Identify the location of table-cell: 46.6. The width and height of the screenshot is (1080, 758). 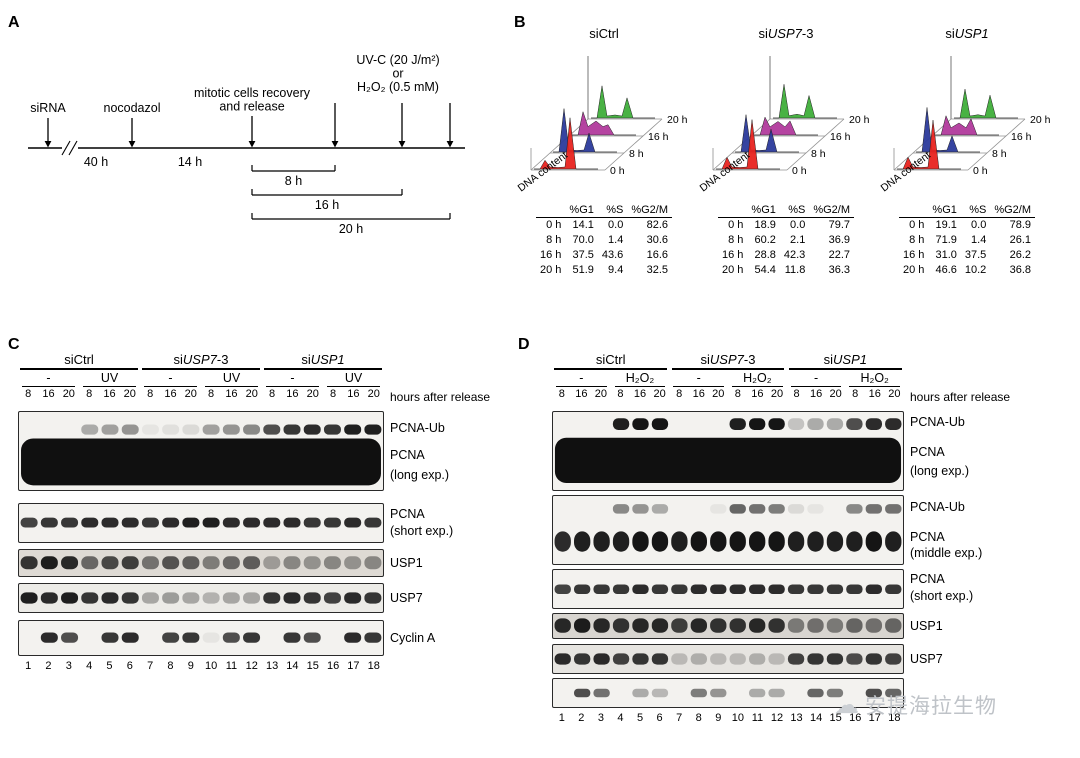
(946, 270).